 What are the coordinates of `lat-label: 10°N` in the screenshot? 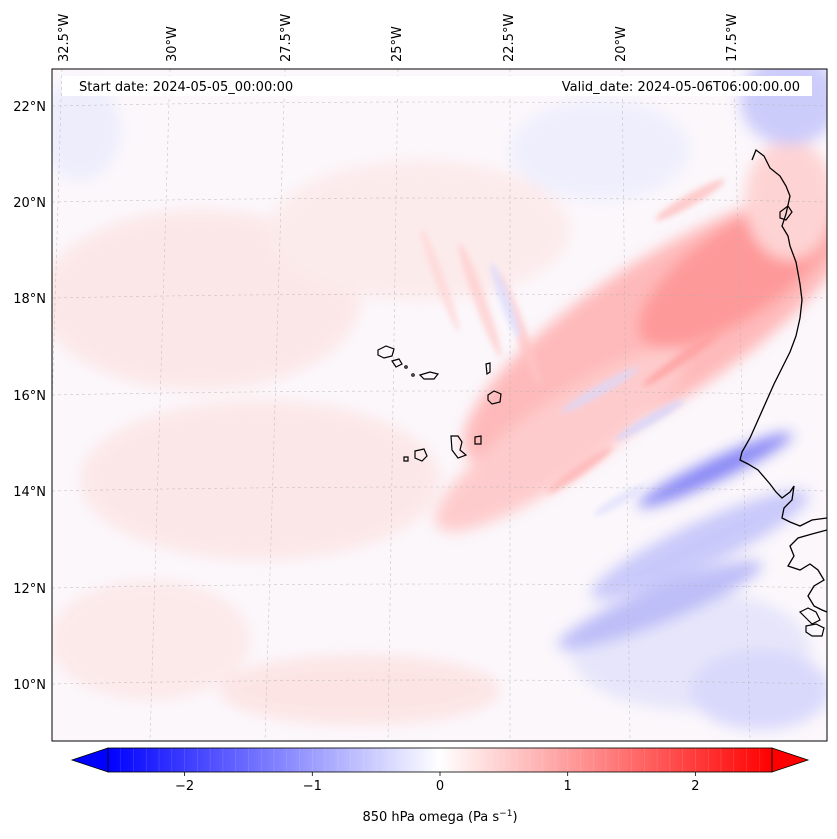 It's located at (29, 685).